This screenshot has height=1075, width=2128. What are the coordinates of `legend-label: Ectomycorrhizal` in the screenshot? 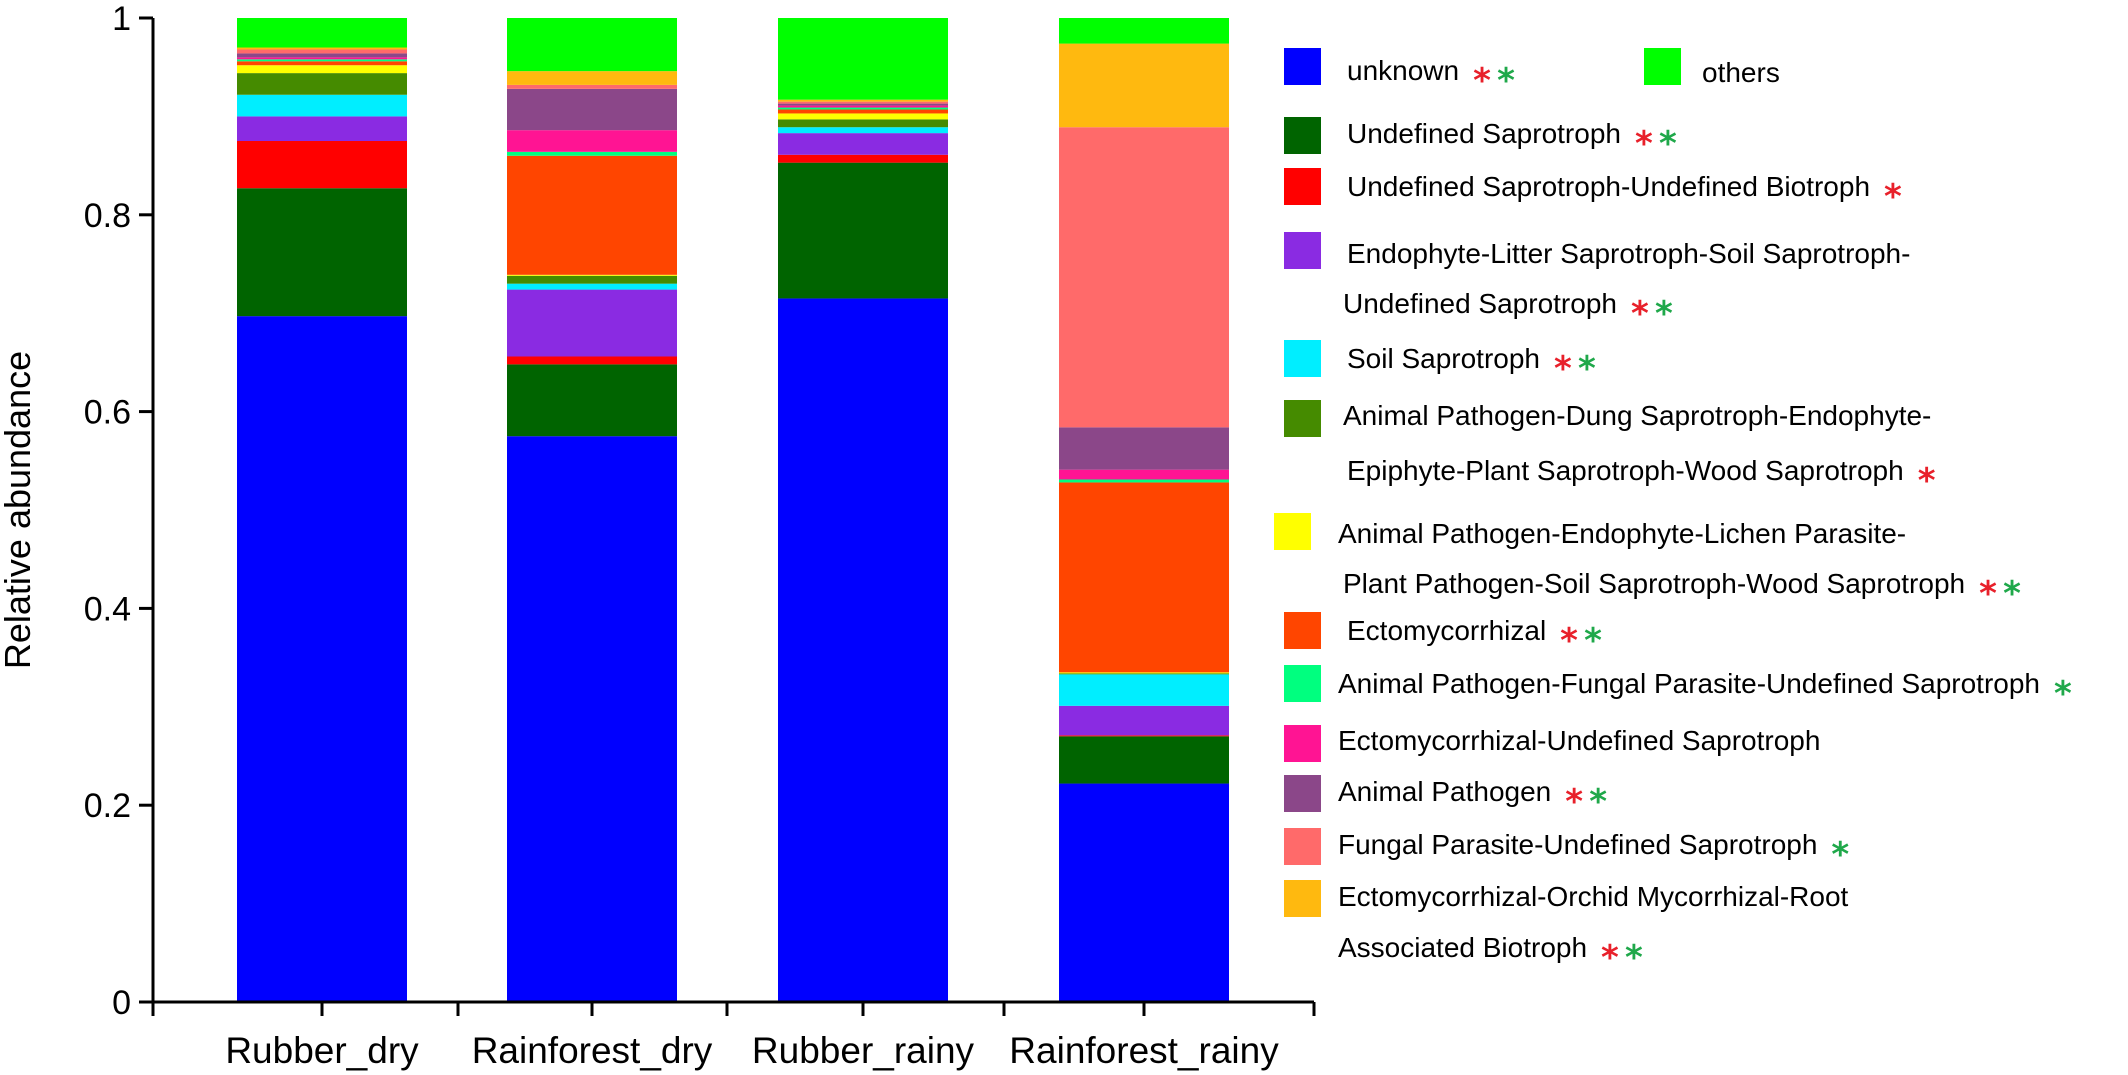 It's located at (1446, 630).